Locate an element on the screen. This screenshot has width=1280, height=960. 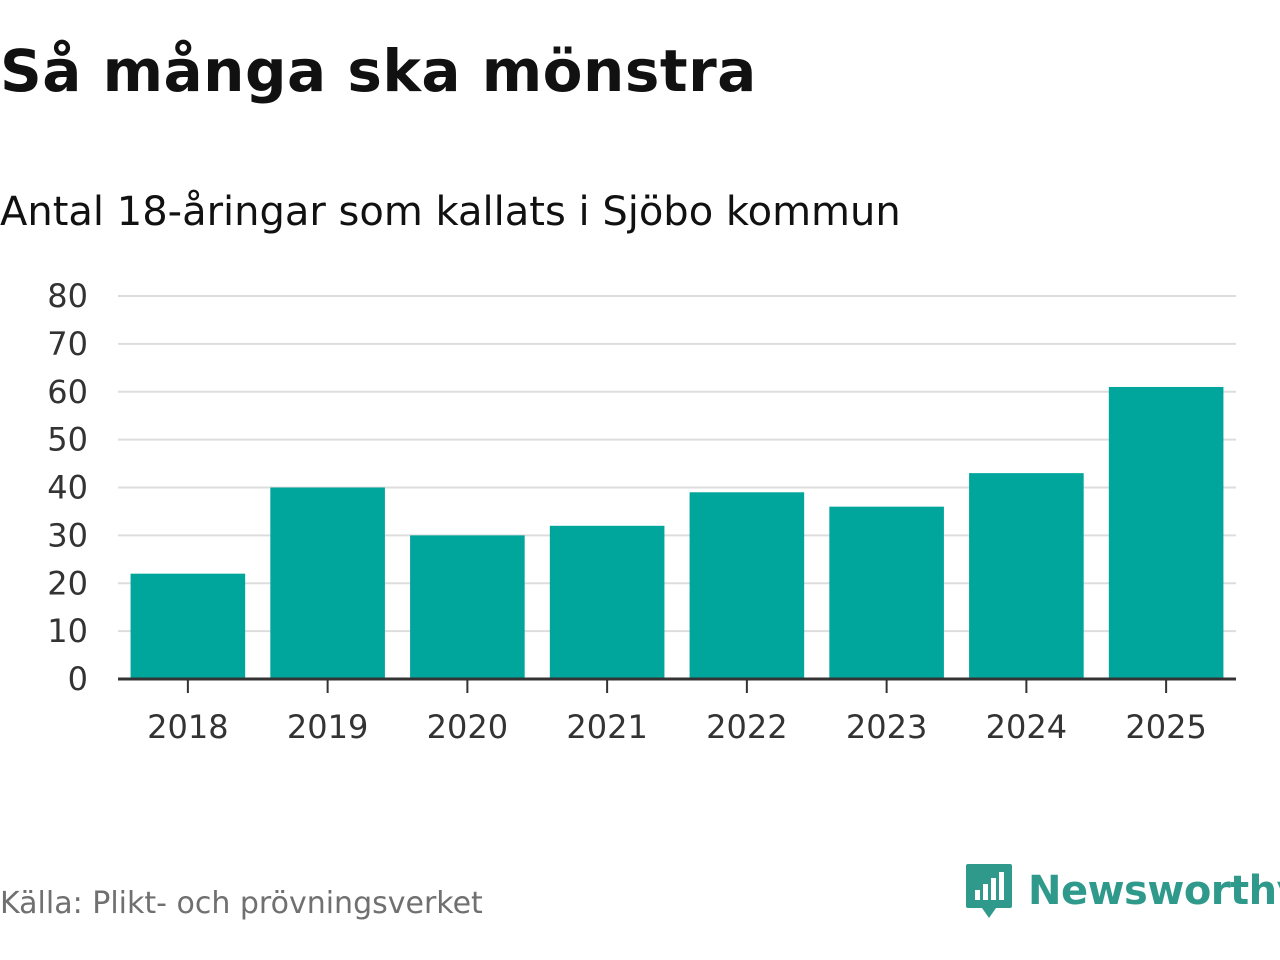
bar-2018 is located at coordinates (188, 626).